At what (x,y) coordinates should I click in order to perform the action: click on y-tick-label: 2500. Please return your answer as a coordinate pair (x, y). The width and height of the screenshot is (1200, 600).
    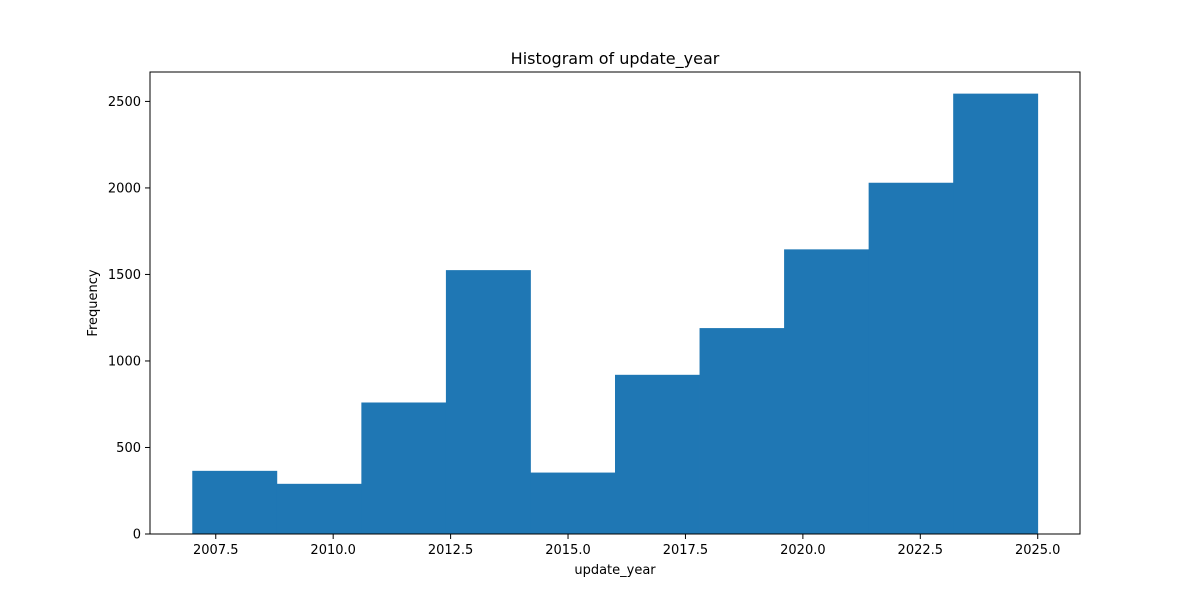
    Looking at the image, I should click on (124, 102).